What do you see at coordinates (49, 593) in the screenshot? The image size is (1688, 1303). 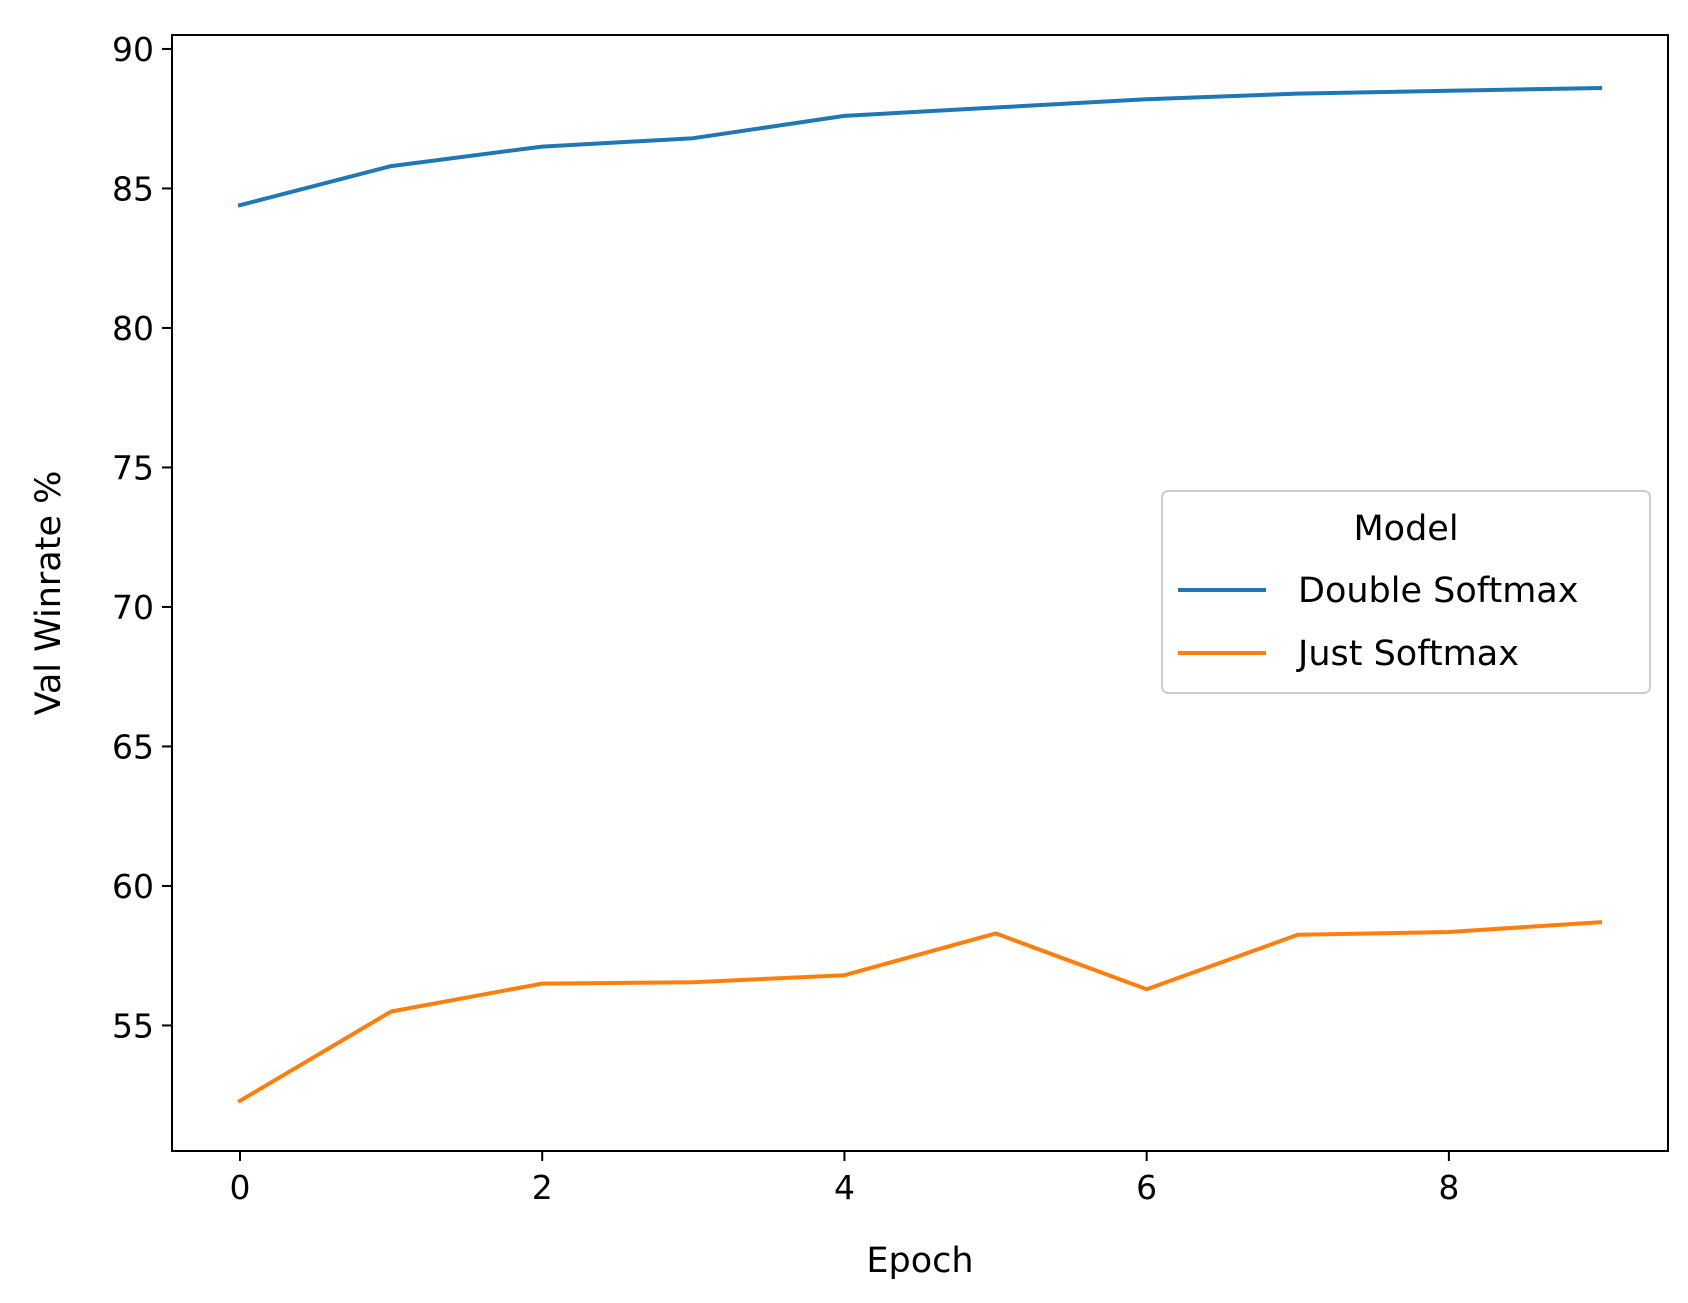 I see `y-axis-label: Val Winrate %` at bounding box center [49, 593].